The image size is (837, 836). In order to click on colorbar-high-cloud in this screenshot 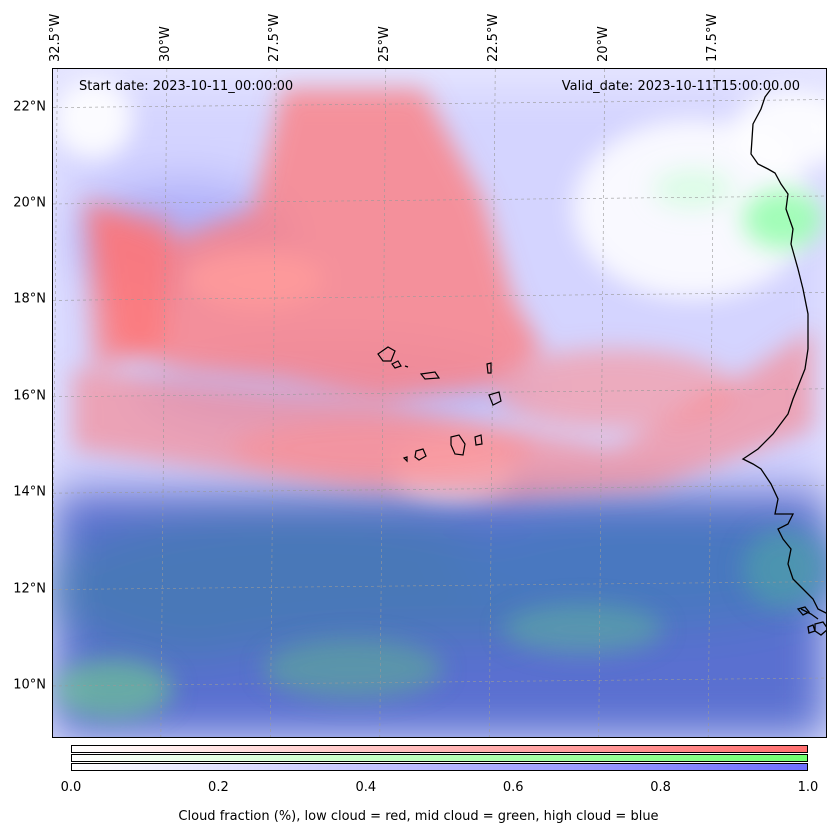, I will do `click(439, 767)`.